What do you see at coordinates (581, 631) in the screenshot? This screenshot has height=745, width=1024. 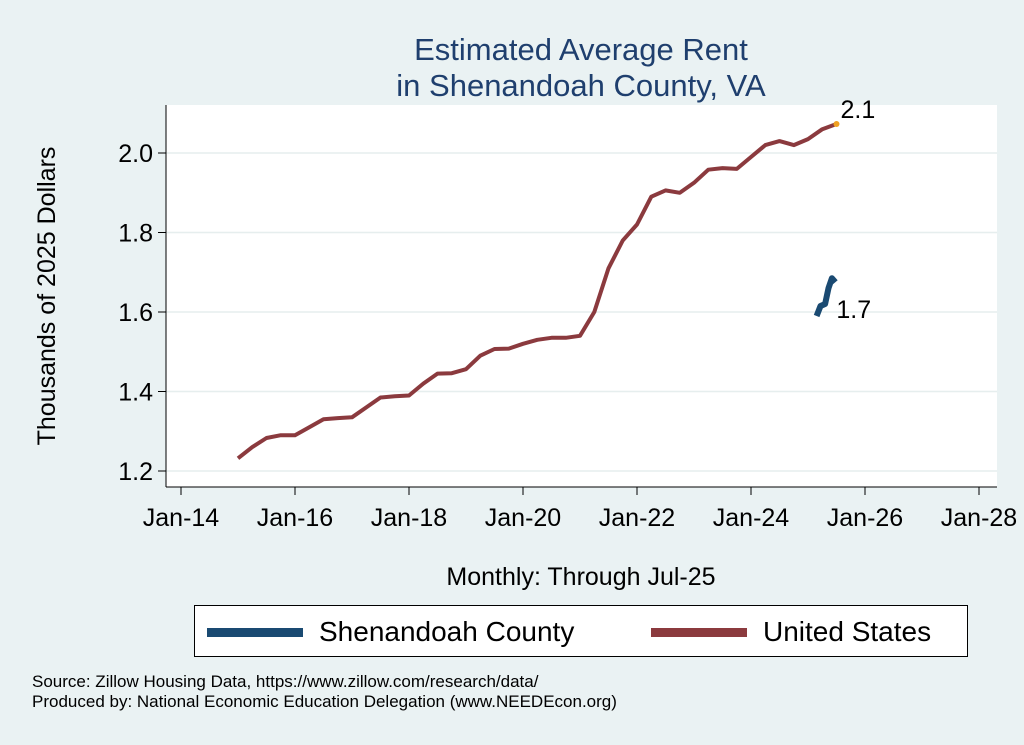 I see `legend: Shenandoah County United States` at bounding box center [581, 631].